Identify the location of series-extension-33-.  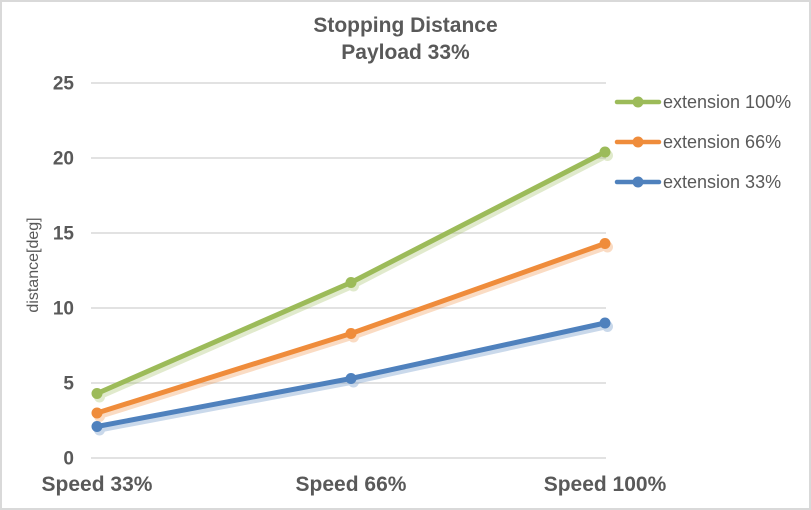
(351, 374).